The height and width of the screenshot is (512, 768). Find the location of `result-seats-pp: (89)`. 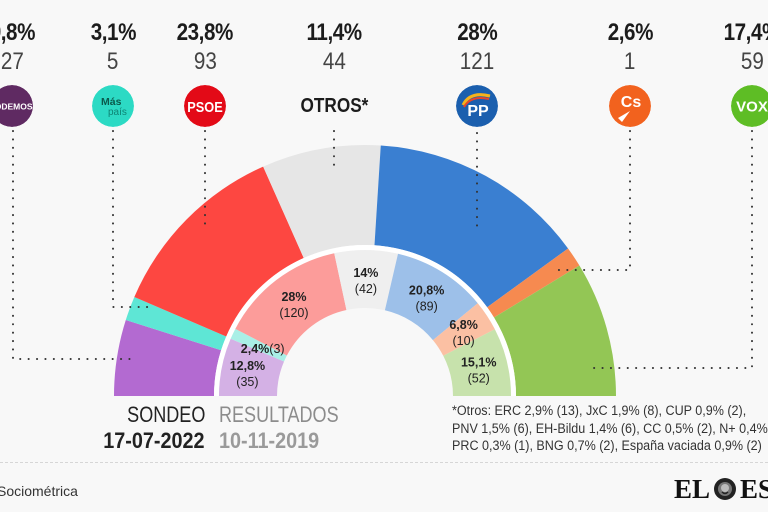

result-seats-pp: (89) is located at coordinates (427, 307).